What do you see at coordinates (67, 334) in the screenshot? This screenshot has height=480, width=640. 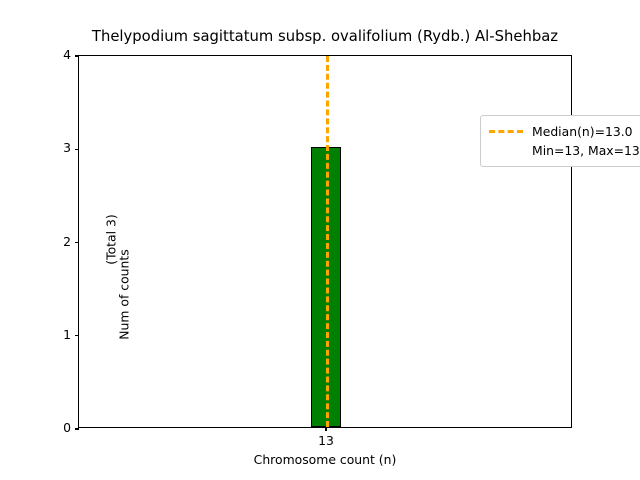 I see `y-tick-label: 1` at bounding box center [67, 334].